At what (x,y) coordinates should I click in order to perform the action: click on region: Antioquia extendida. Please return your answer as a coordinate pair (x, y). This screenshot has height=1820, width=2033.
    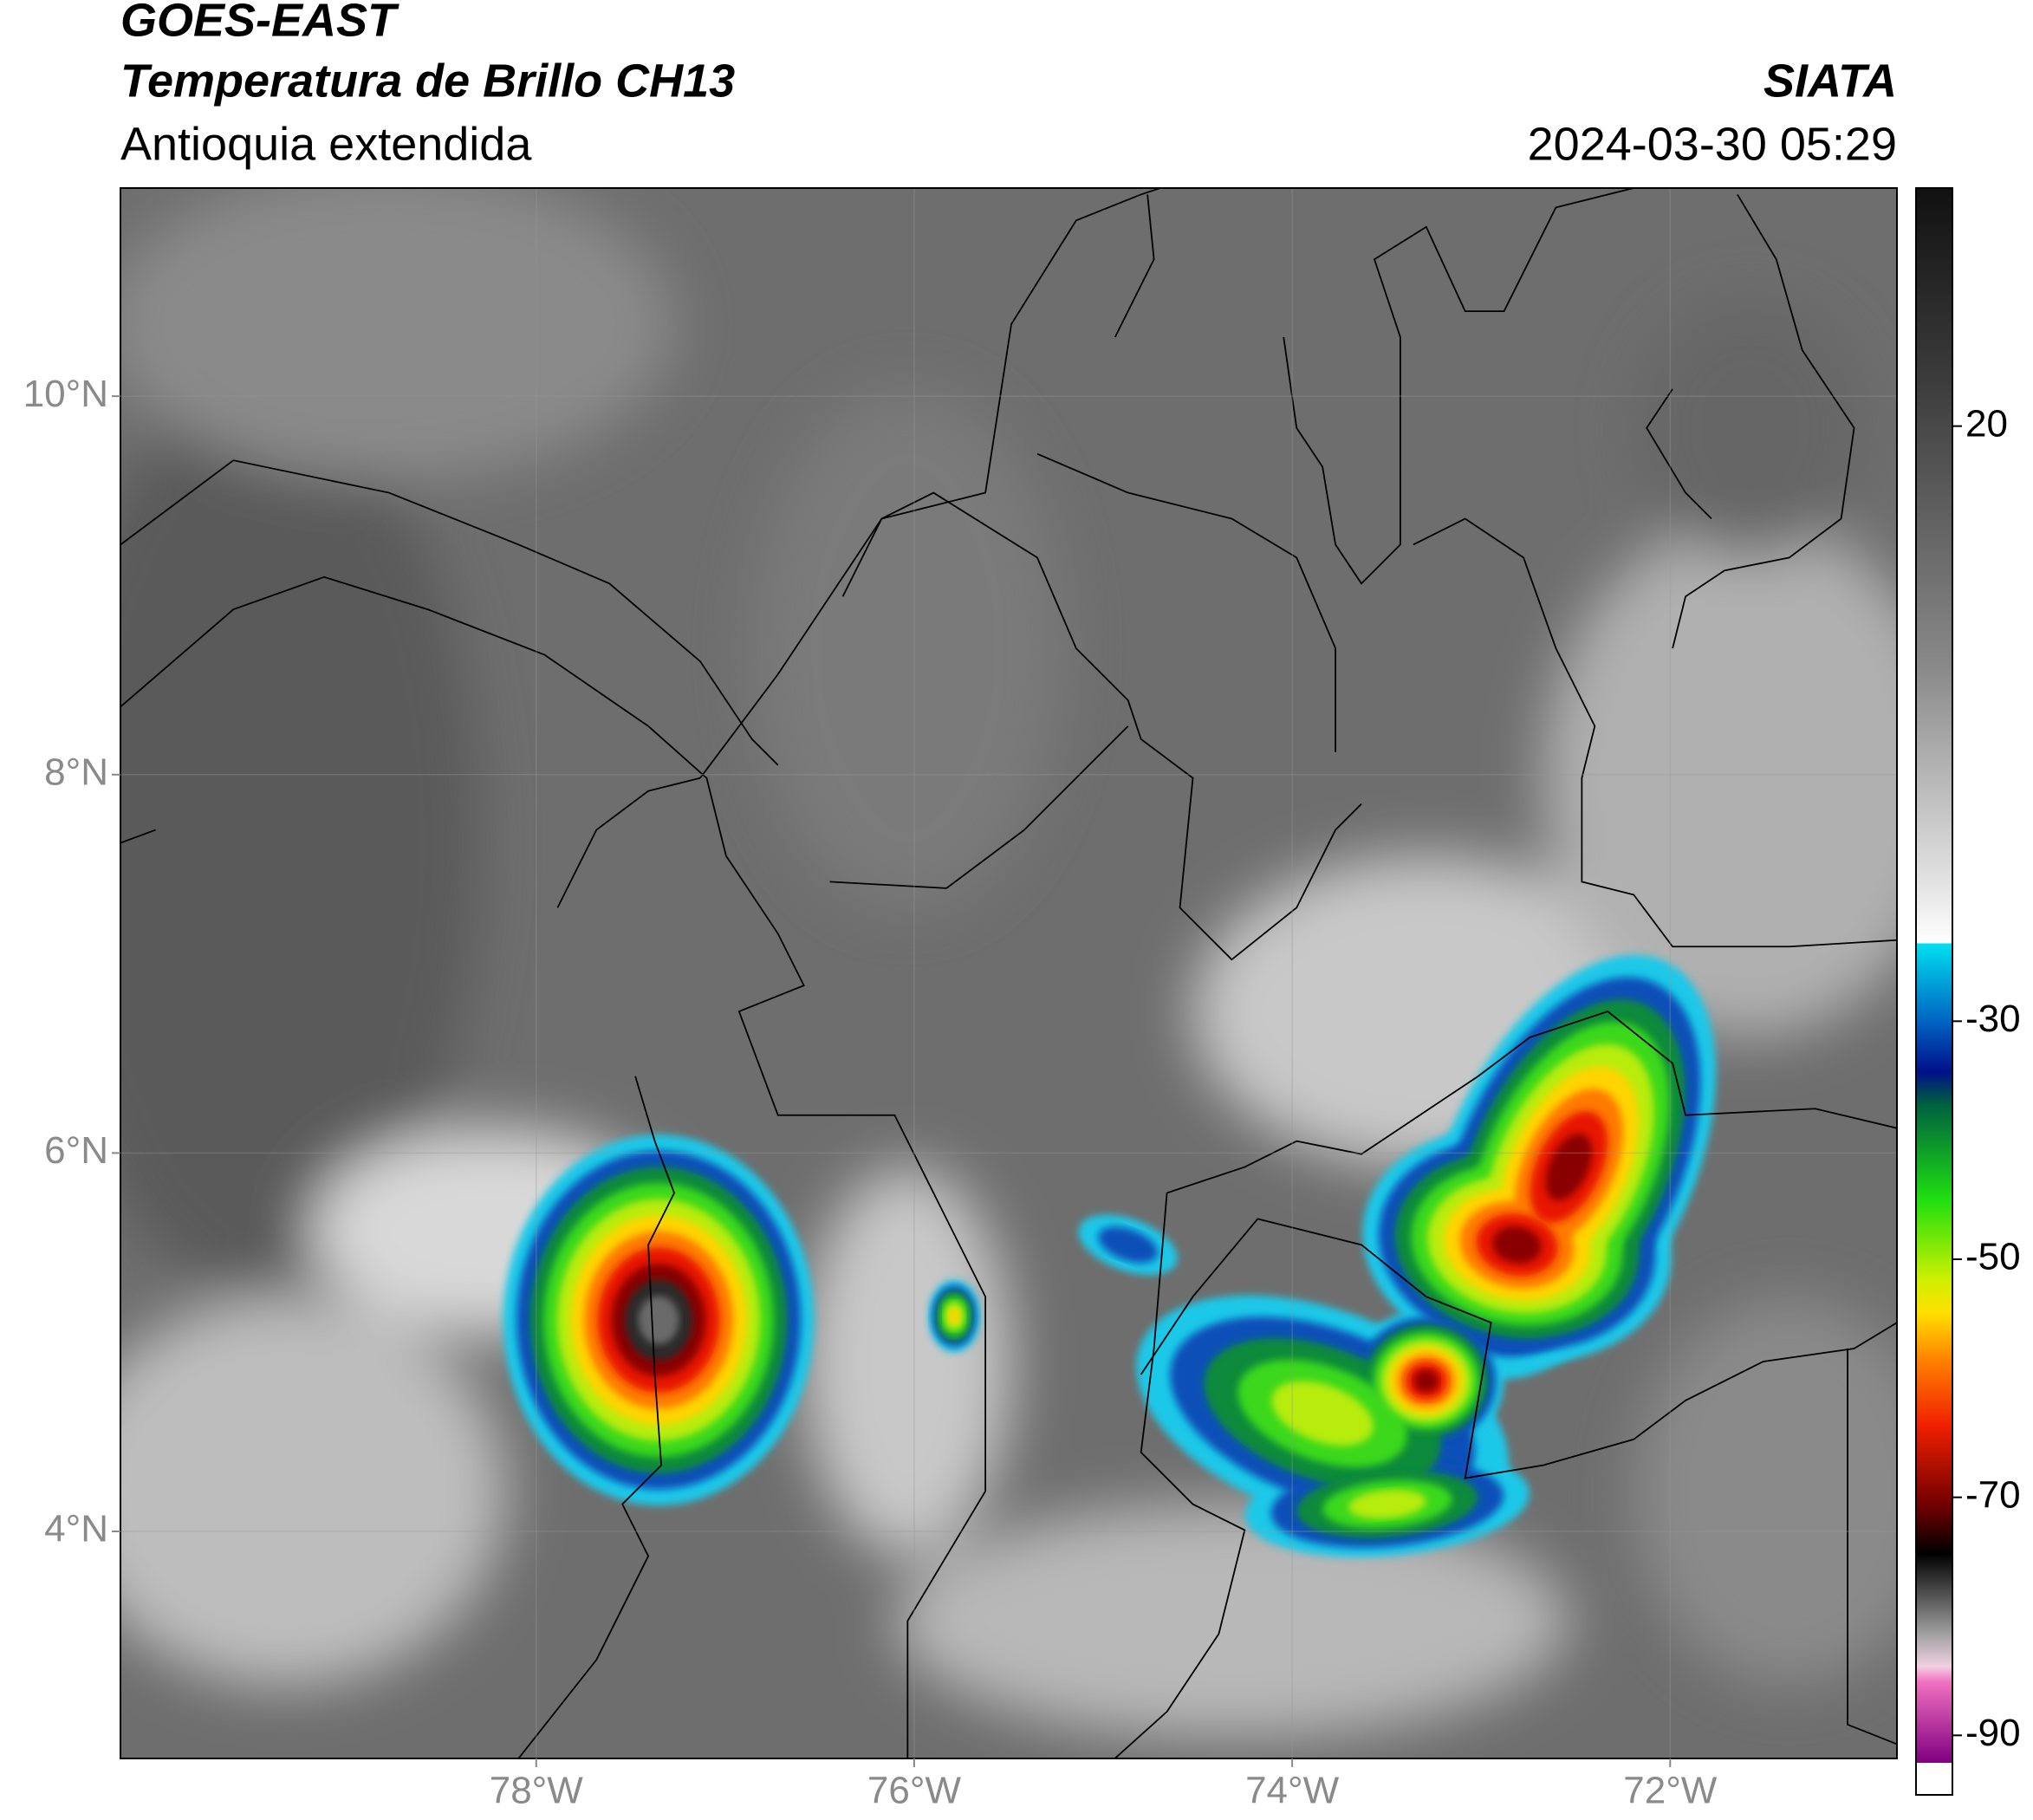
    Looking at the image, I should click on (326, 144).